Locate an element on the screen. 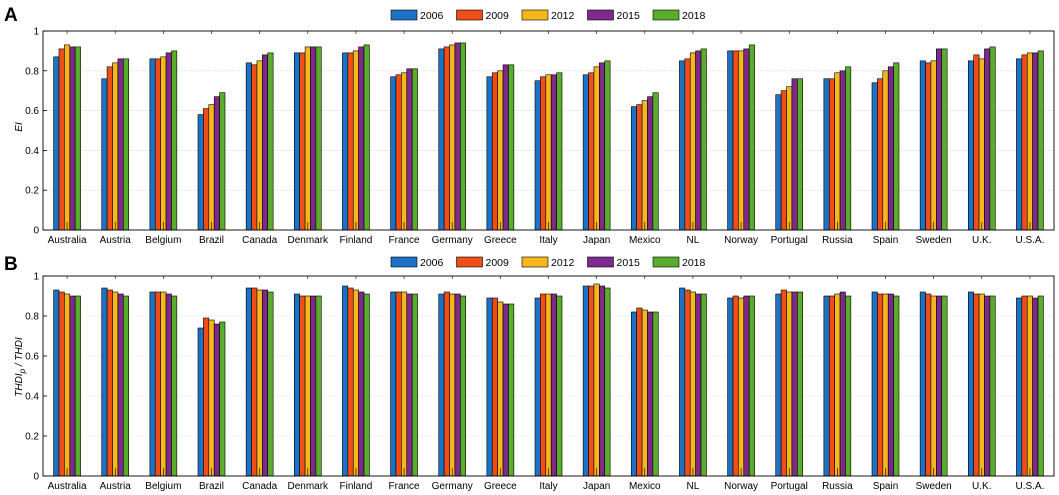  y-tick-label: 0 is located at coordinates (36, 231).